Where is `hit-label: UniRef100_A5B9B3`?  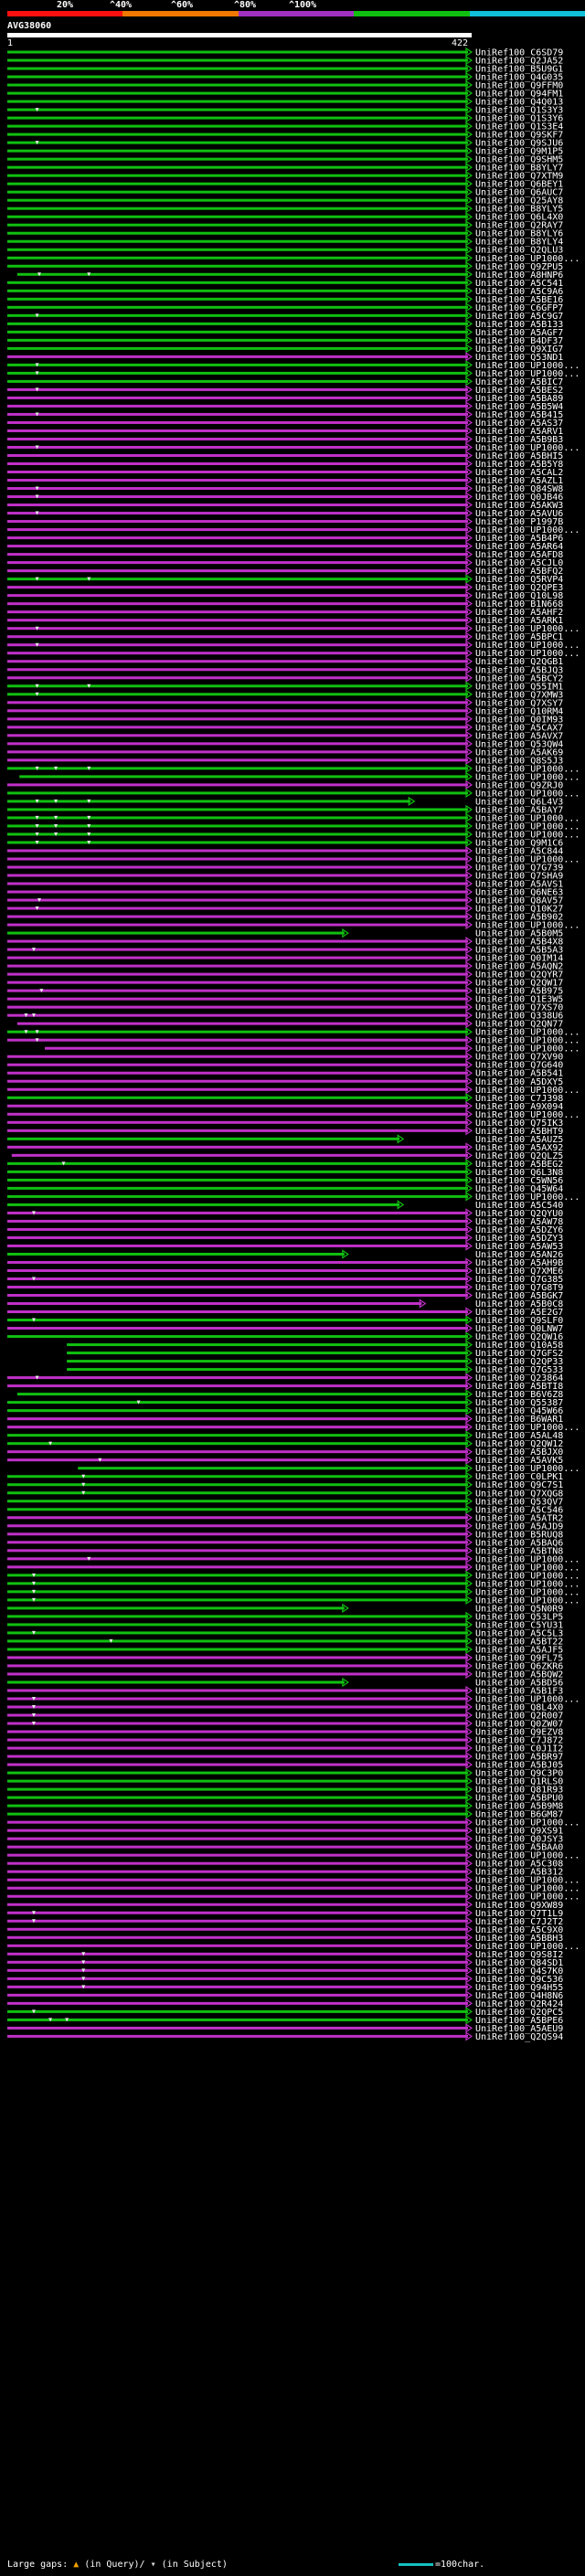 hit-label: UniRef100_A5B9B3 is located at coordinates (519, 440).